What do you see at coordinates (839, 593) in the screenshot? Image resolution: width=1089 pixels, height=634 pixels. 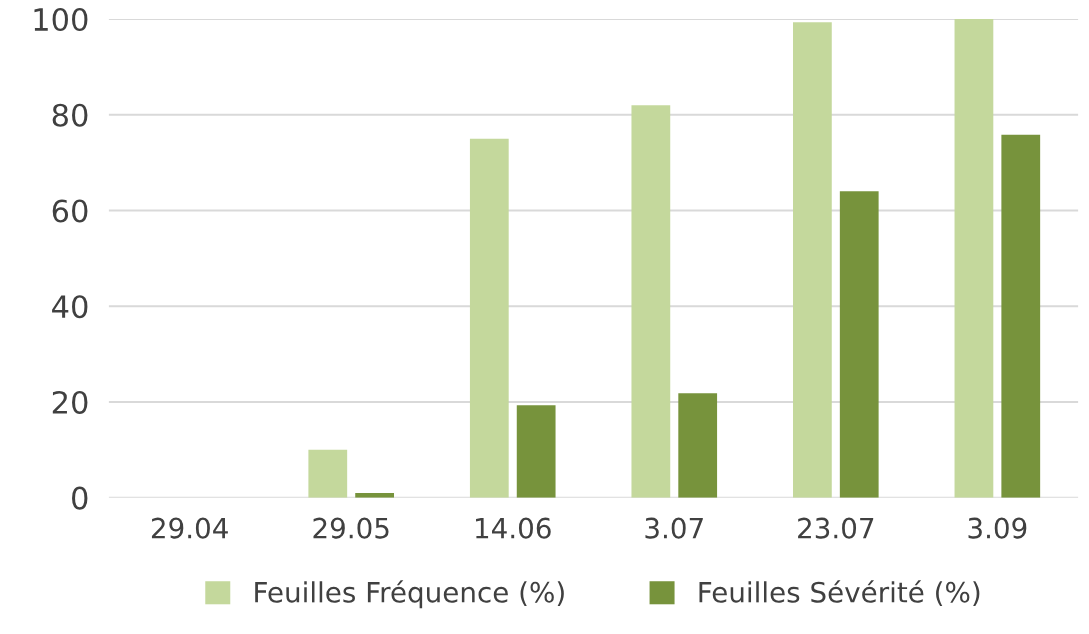 I see `legend-label: Feuilles Sévérité (%)` at bounding box center [839, 593].